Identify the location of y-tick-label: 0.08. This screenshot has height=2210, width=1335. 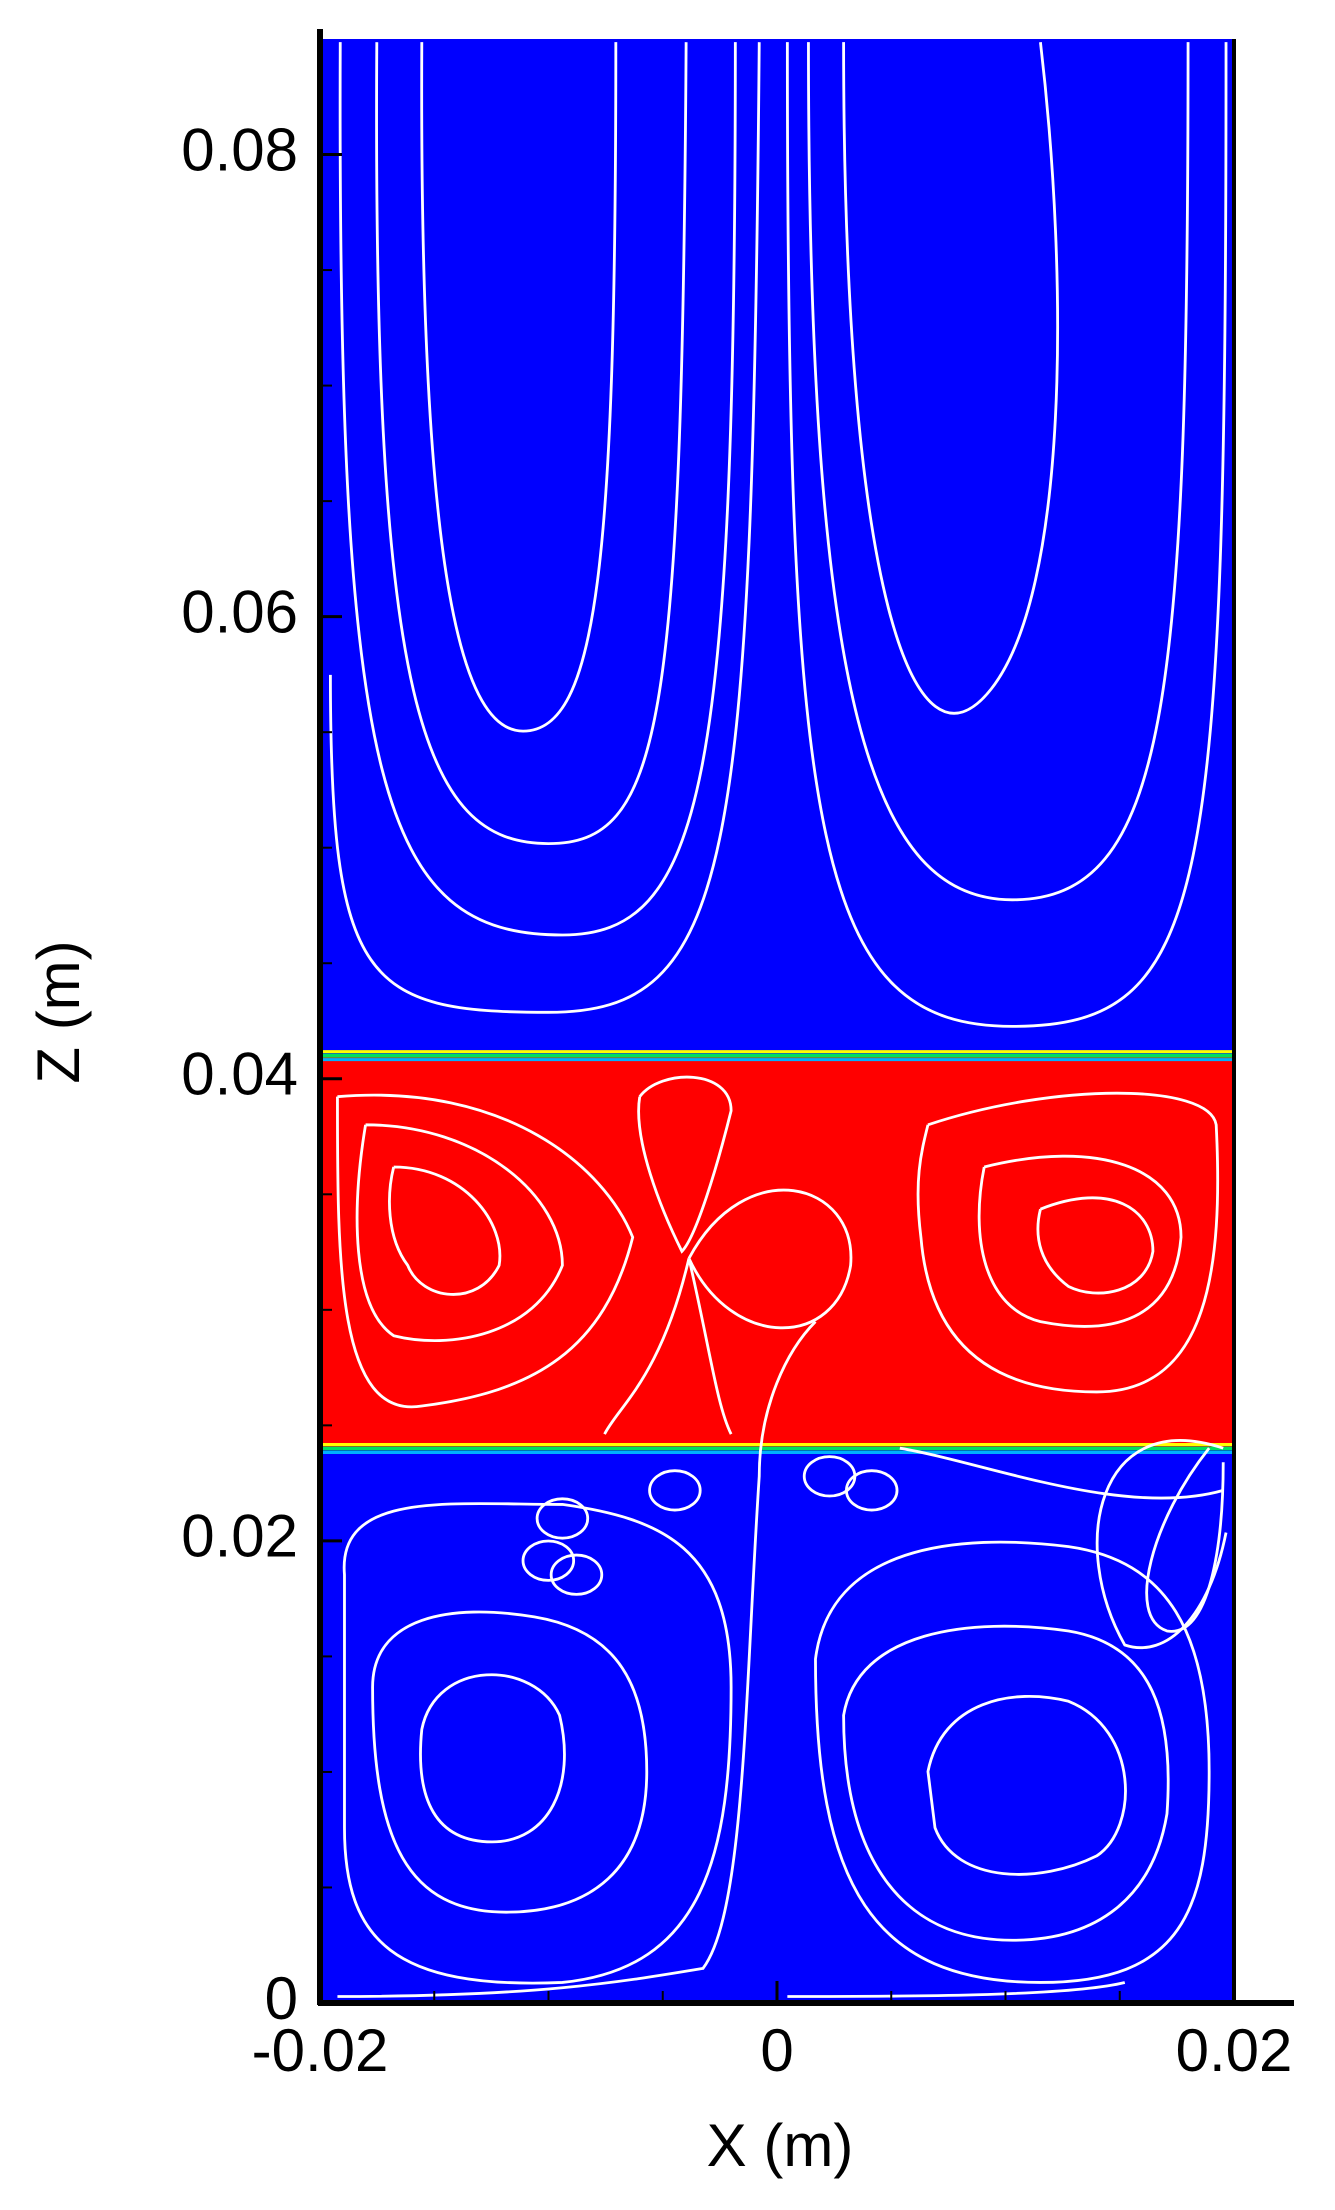
(239, 149).